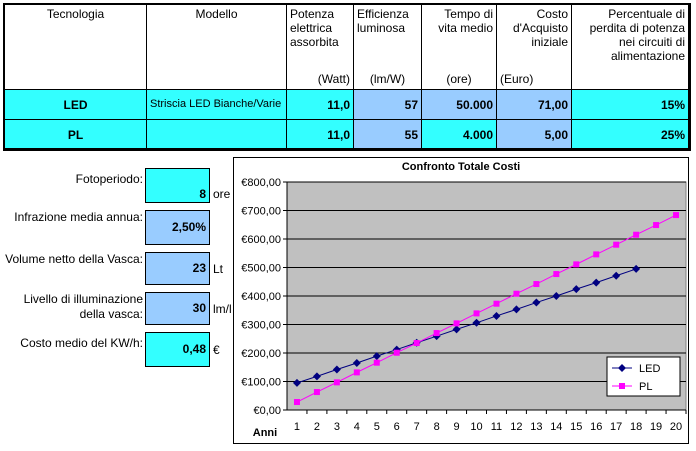  Describe the element at coordinates (177, 185) in the screenshot. I see `param-value: 8` at that location.